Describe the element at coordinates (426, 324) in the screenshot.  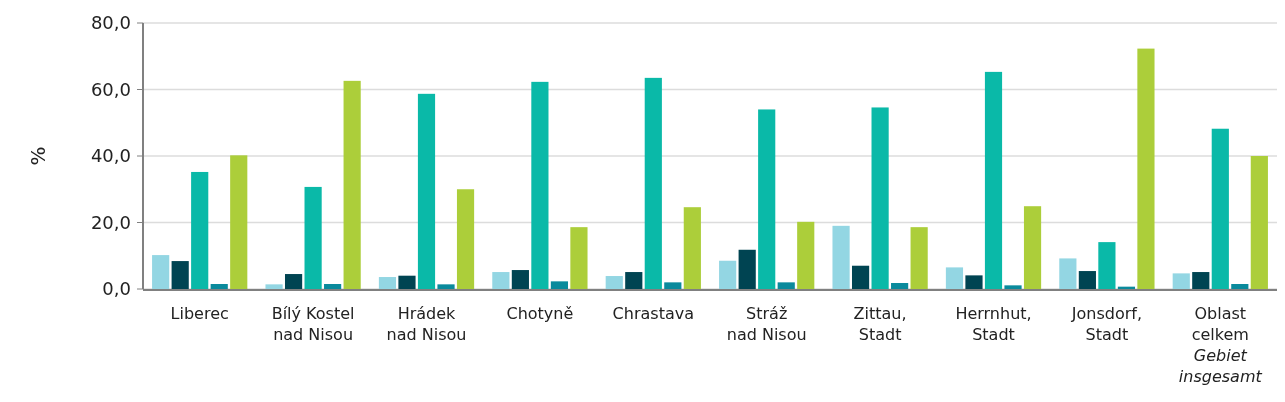
I see `x-tick-label: Hrádek nad Nisou` at that location.